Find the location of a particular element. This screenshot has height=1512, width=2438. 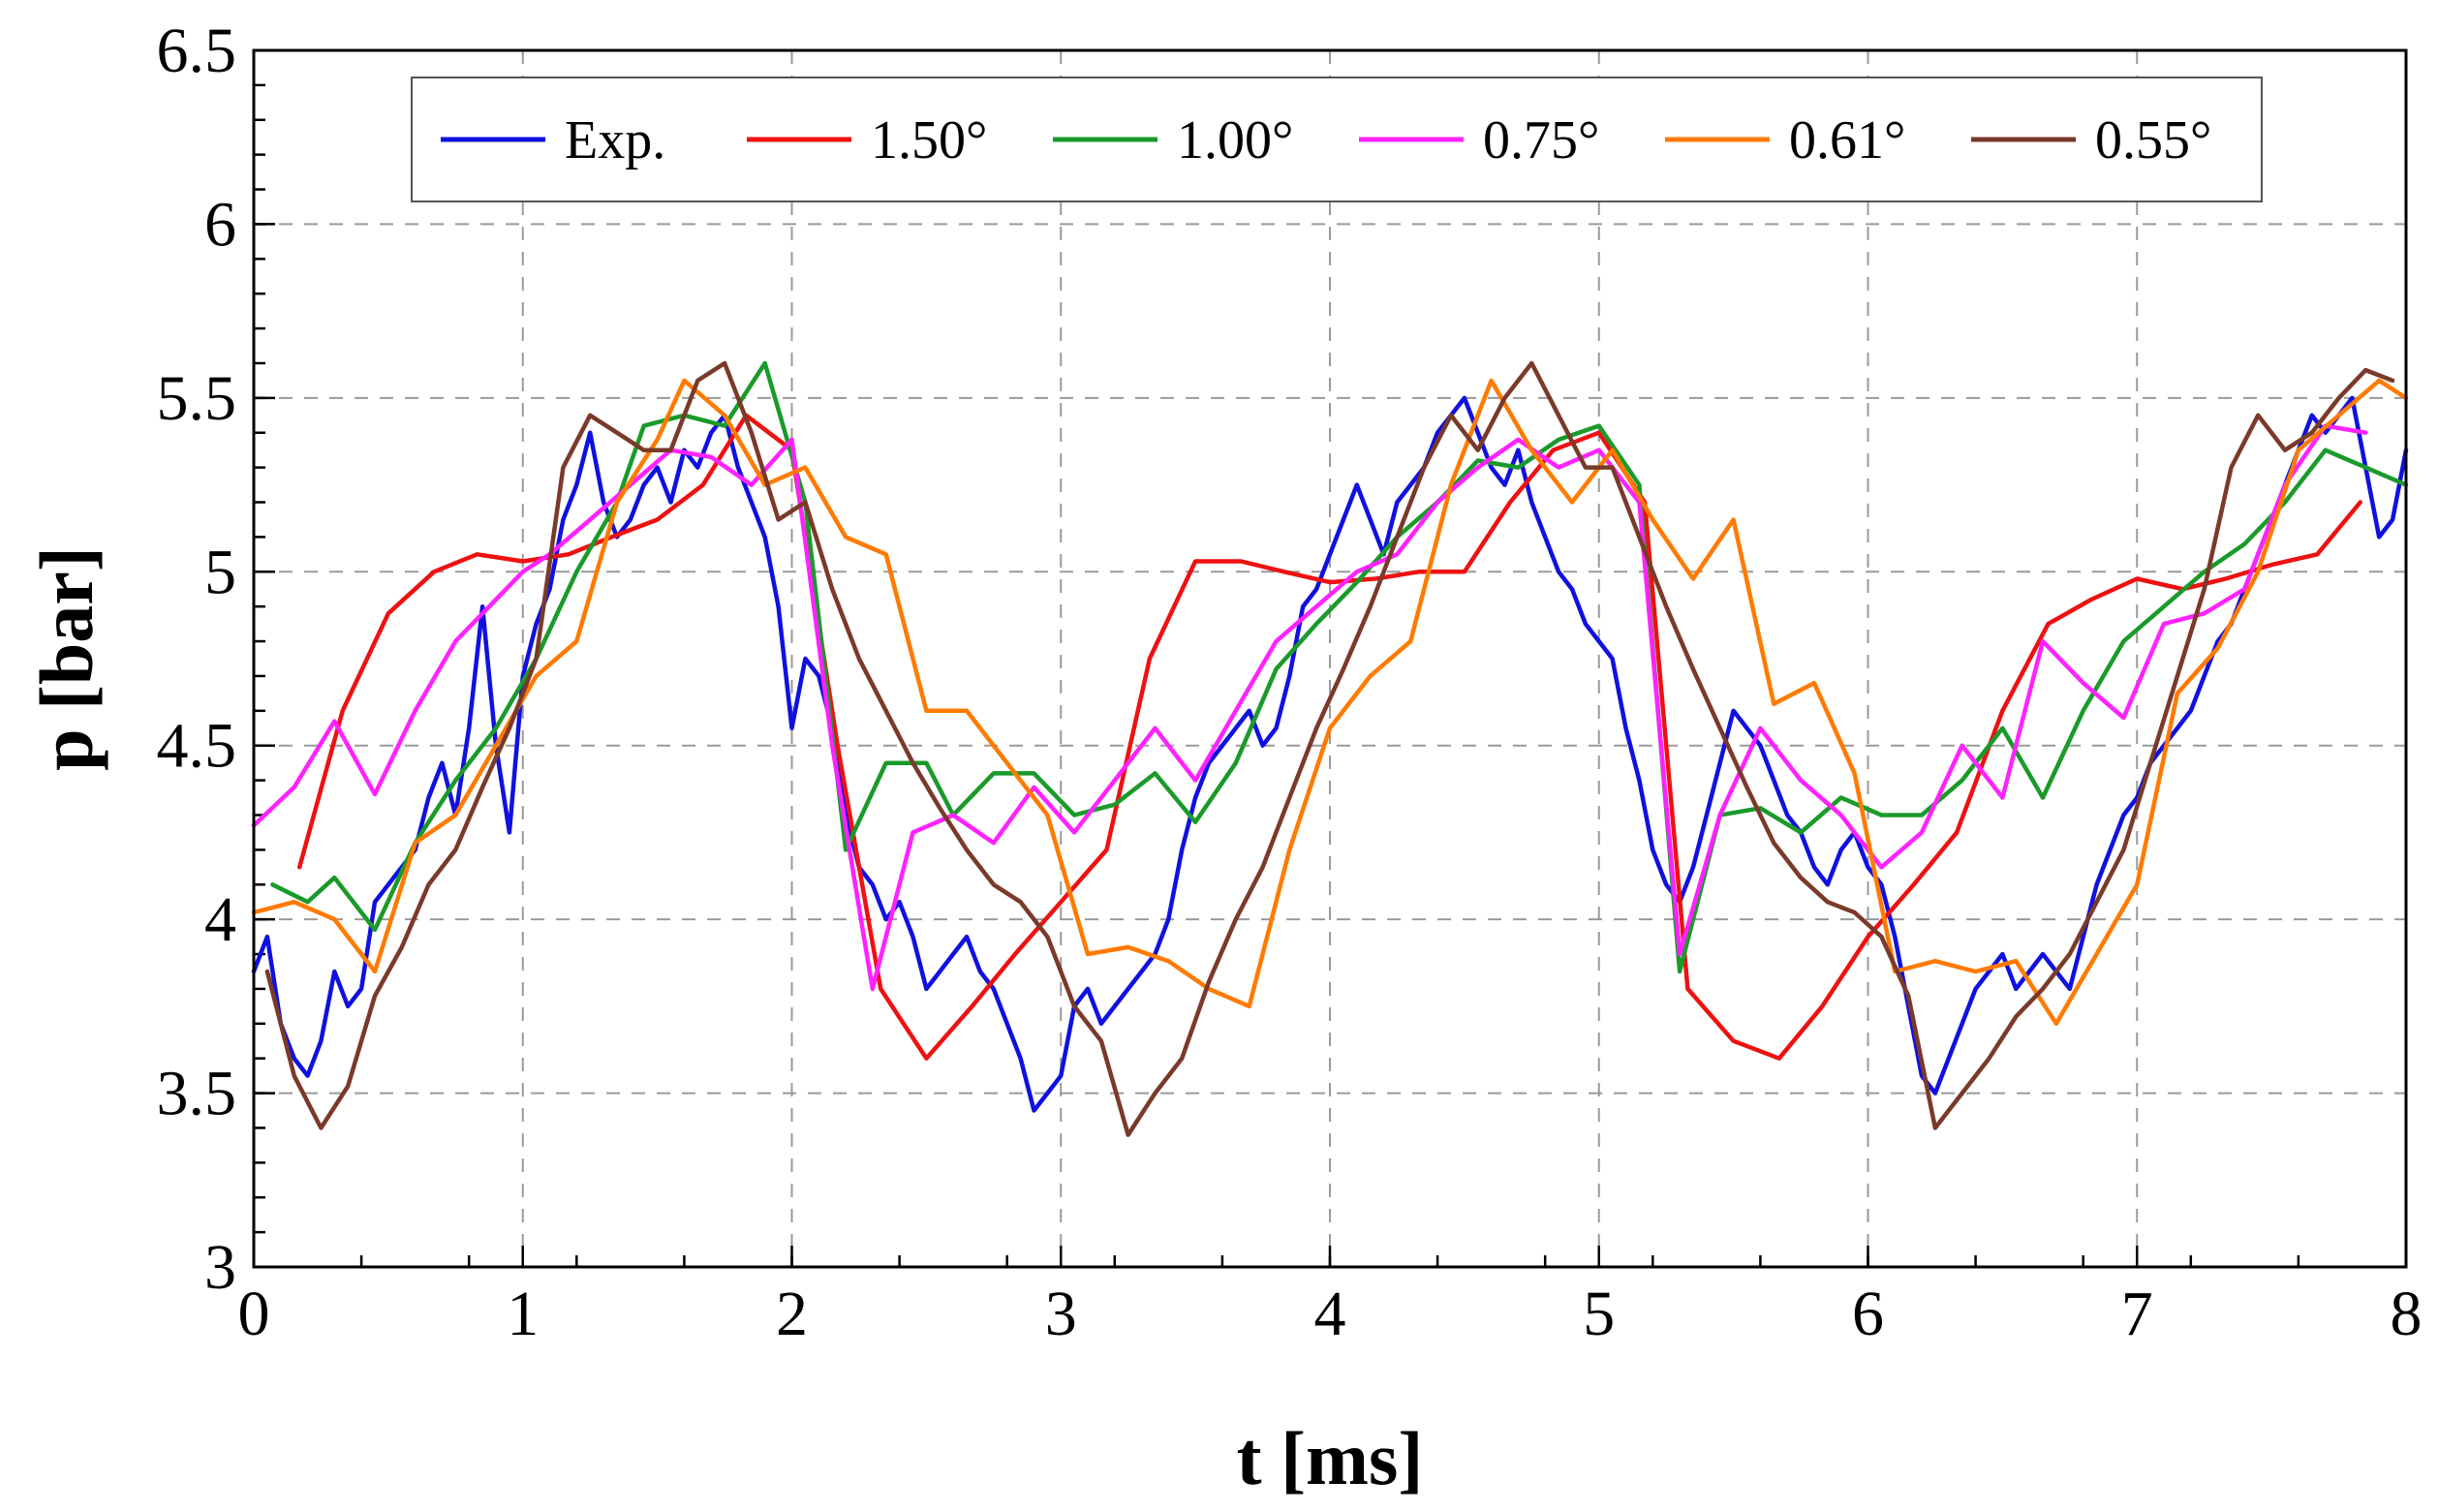

x-tick-label: 0 is located at coordinates (254, 1314).